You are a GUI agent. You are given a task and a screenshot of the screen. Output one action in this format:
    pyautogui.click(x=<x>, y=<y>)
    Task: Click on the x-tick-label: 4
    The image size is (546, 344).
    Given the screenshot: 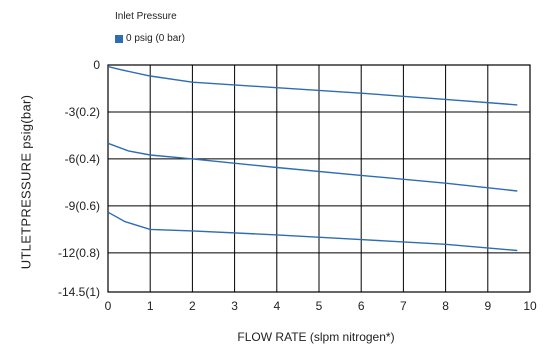 What is the action you would take?
    pyautogui.click(x=276, y=306)
    